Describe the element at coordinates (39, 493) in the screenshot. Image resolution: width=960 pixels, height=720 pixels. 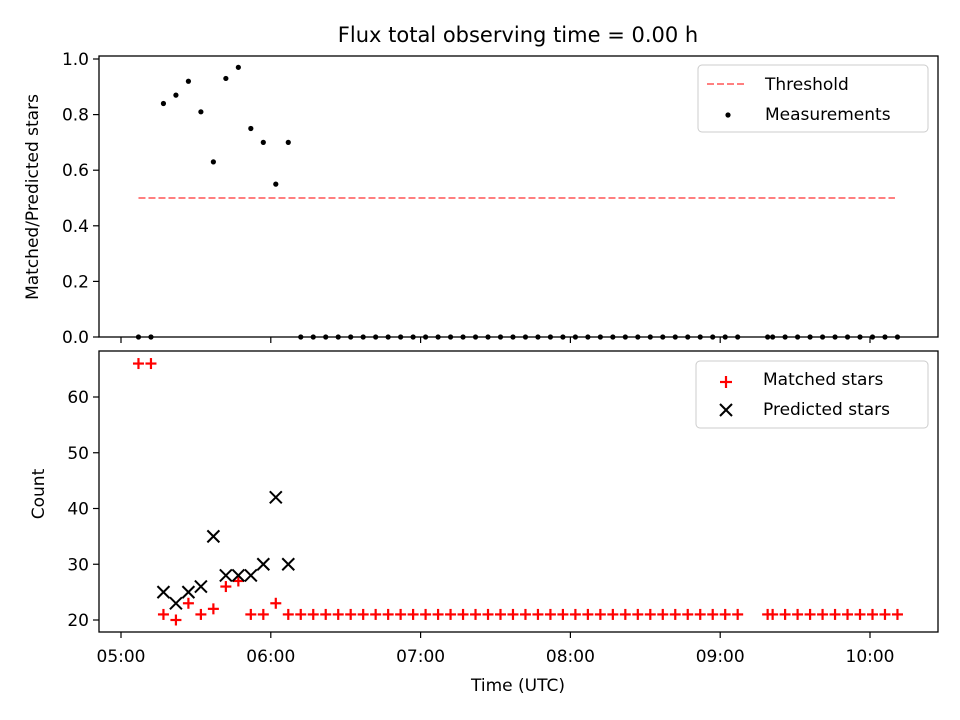
I see `bottom-ylabel: Count` at that location.